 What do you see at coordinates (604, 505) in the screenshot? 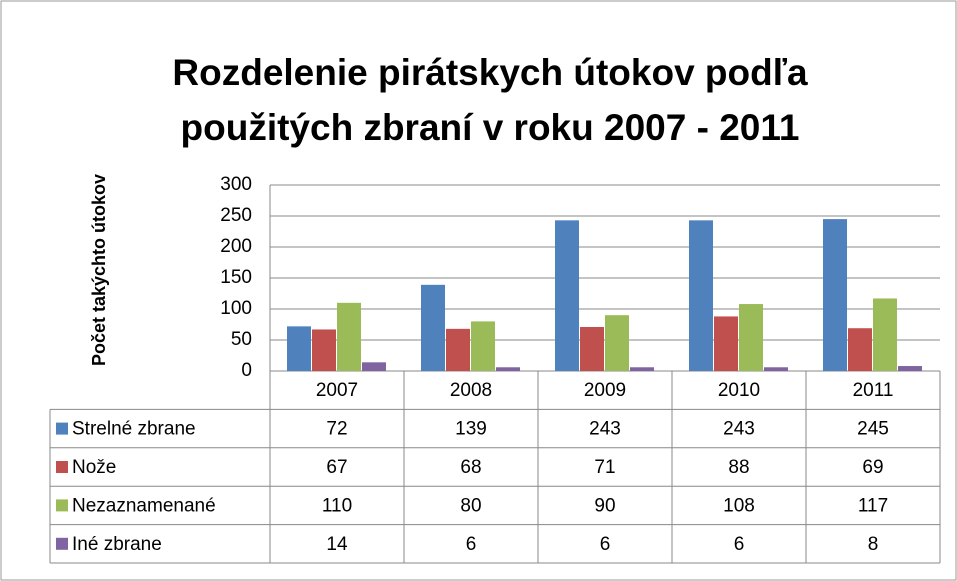
I see `table-value: 90` at bounding box center [604, 505].